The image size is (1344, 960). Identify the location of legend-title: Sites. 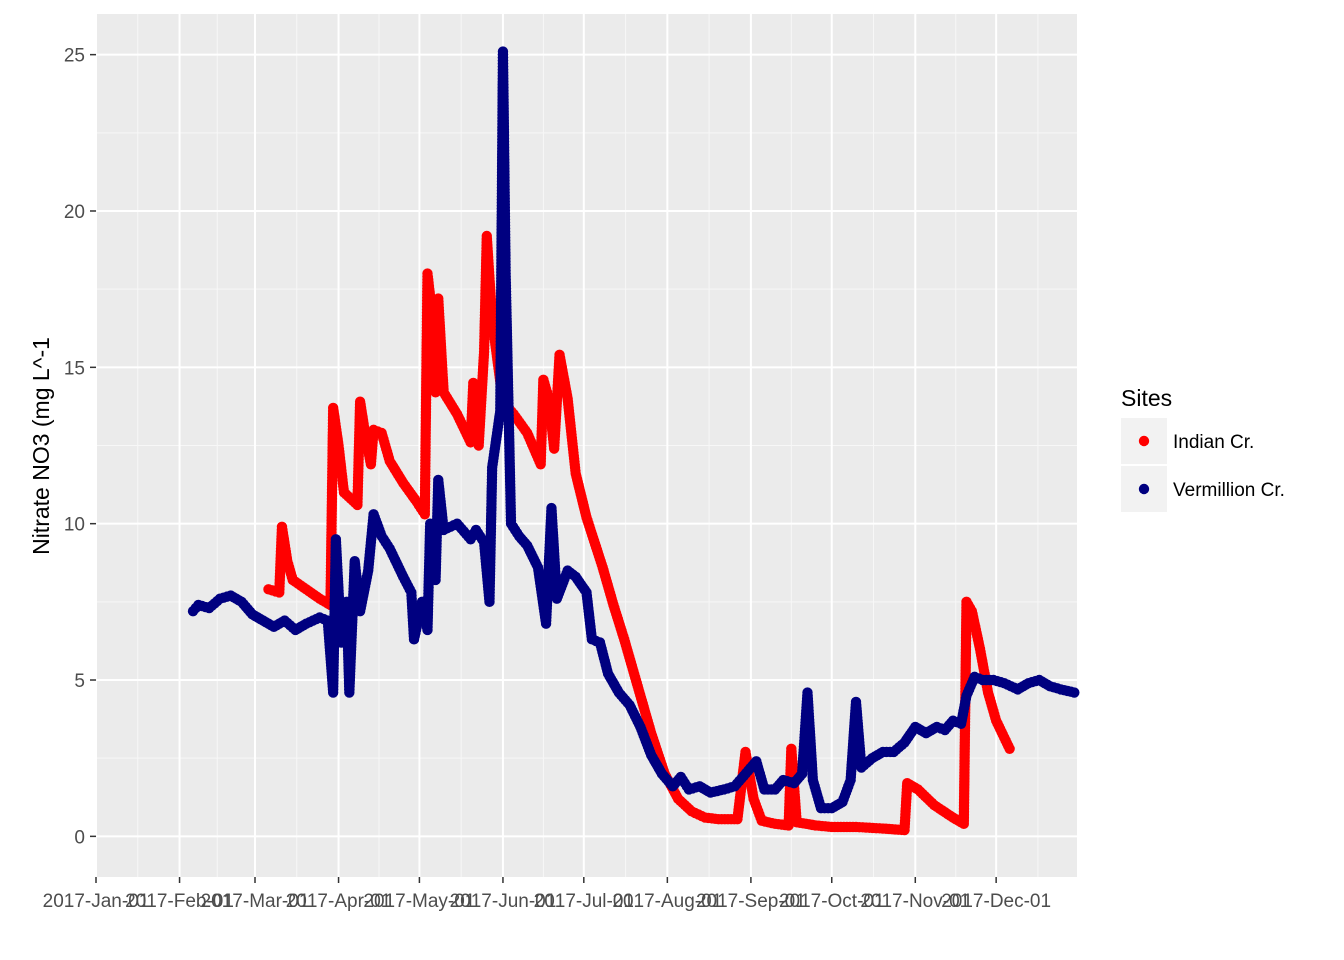
(1146, 398).